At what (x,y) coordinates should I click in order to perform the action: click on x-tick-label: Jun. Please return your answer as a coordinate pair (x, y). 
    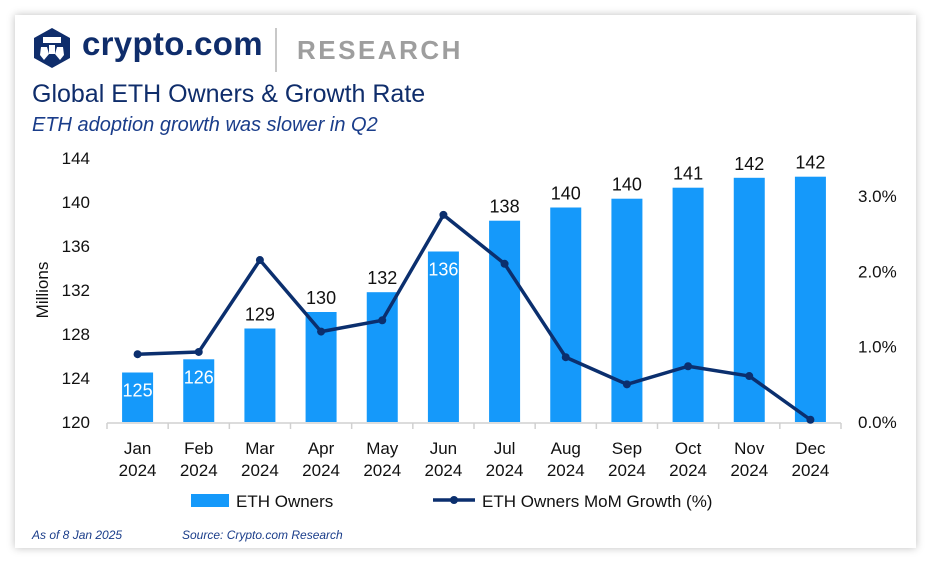
    Looking at the image, I should click on (443, 448).